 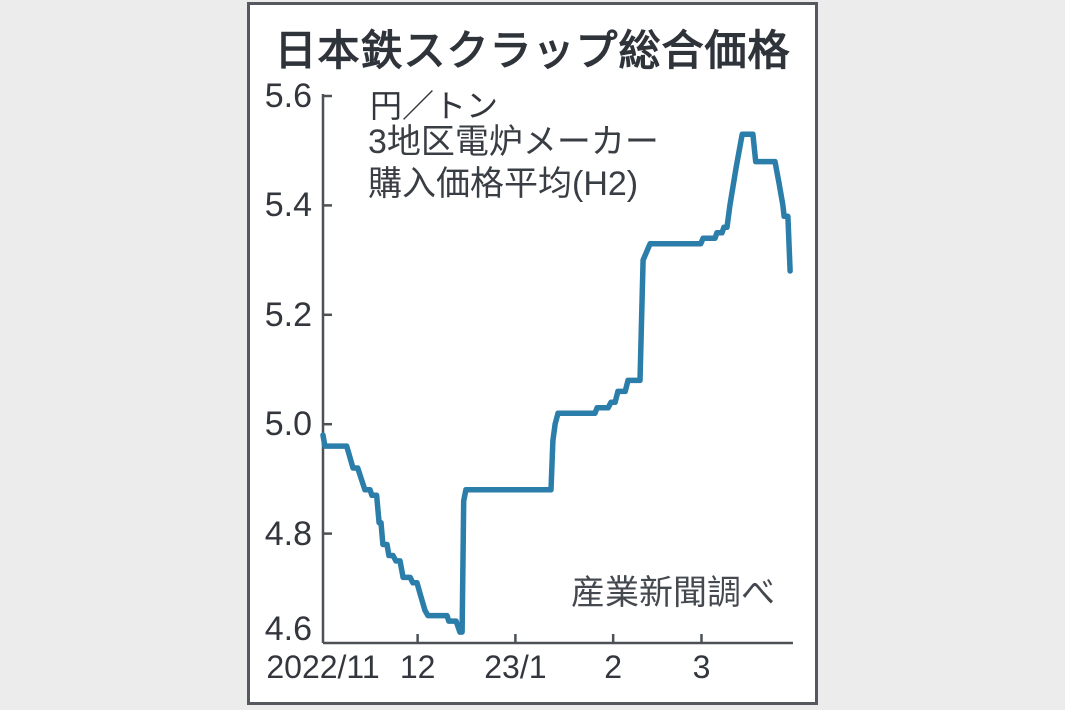 I want to click on source-label: 産業新聞調べ, so click(x=673, y=593).